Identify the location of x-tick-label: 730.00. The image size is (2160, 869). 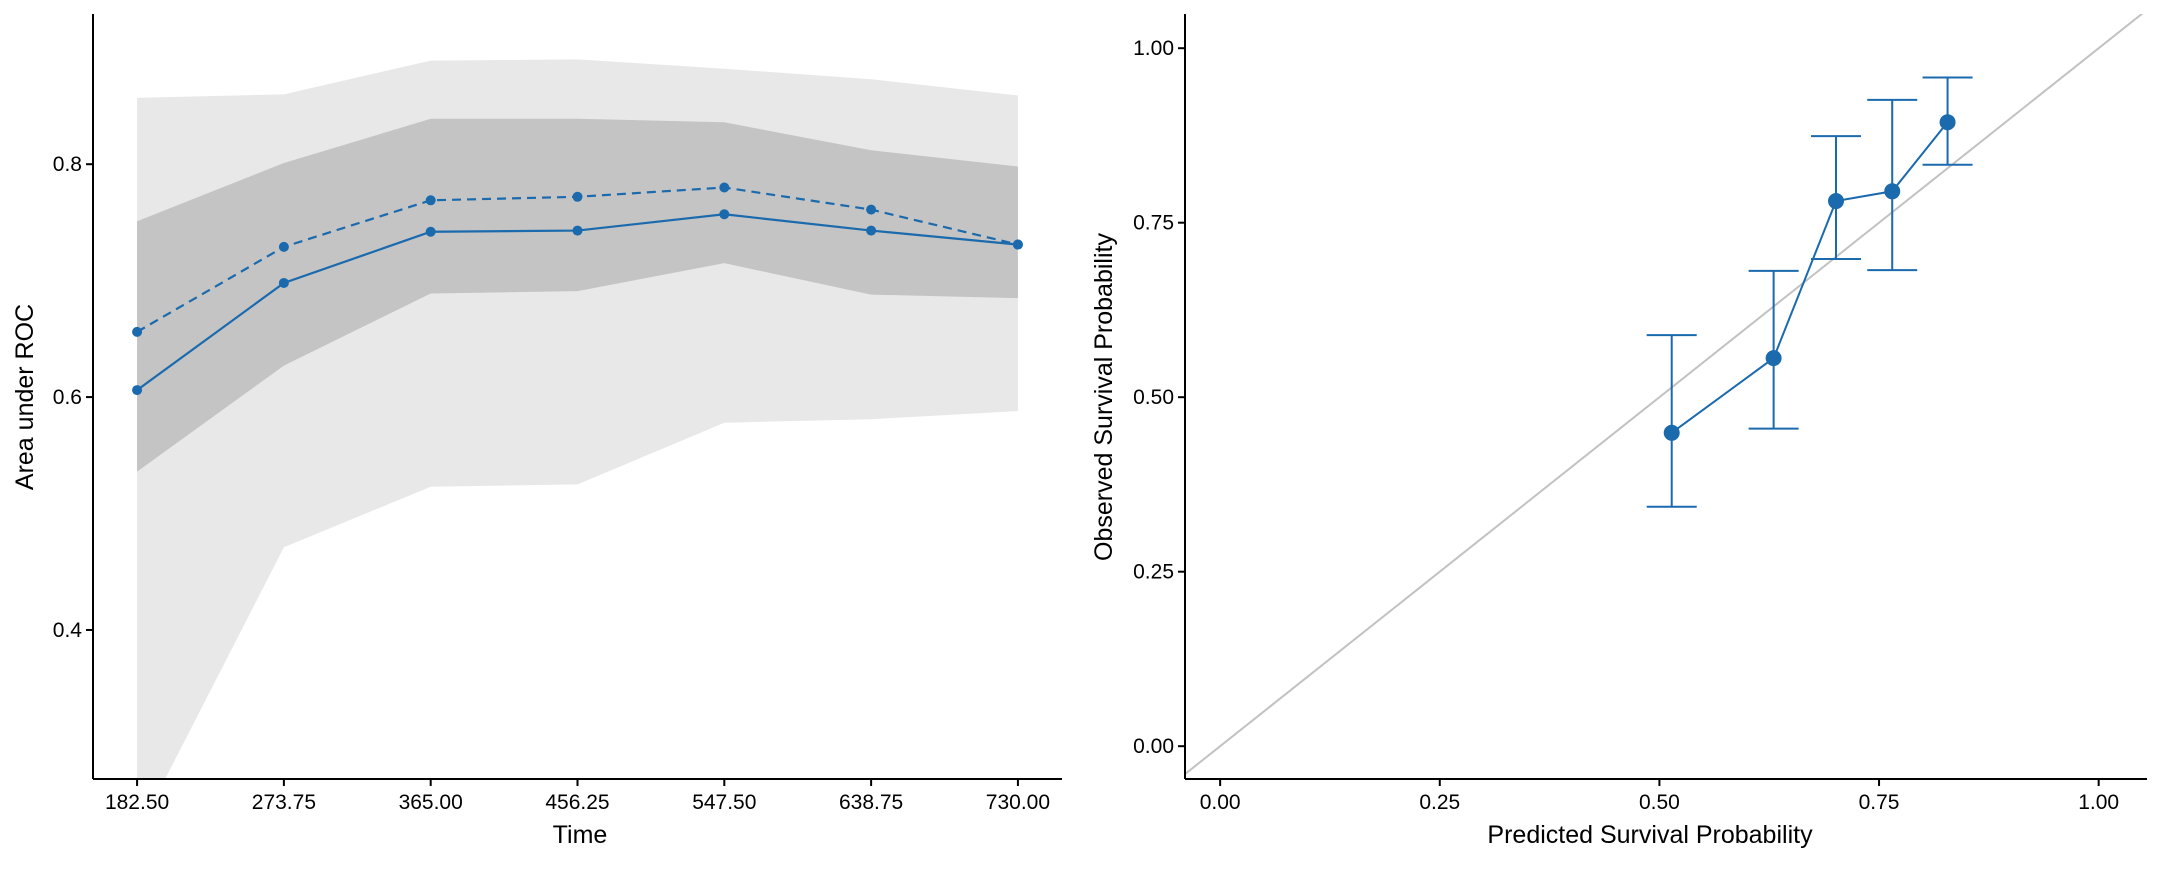
(1018, 802).